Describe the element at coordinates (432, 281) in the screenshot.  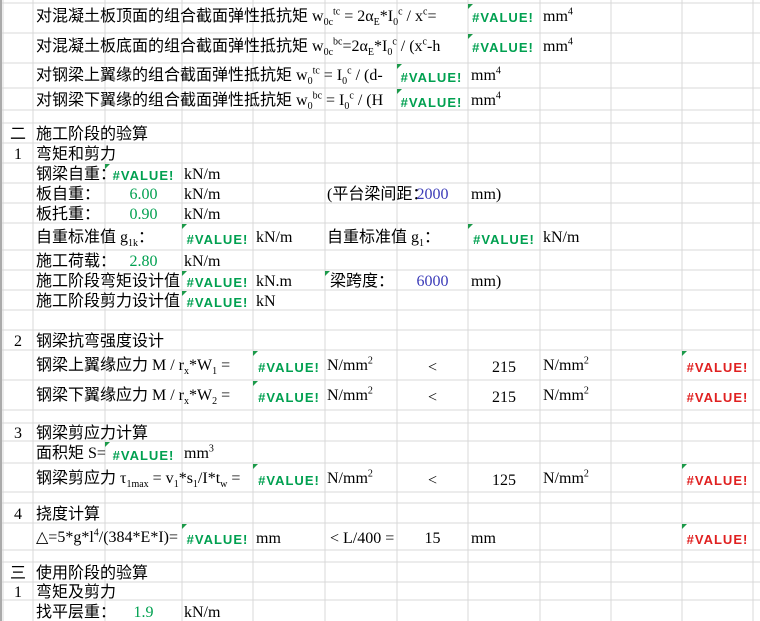
I see `cell-beam-span-value: 6000` at that location.